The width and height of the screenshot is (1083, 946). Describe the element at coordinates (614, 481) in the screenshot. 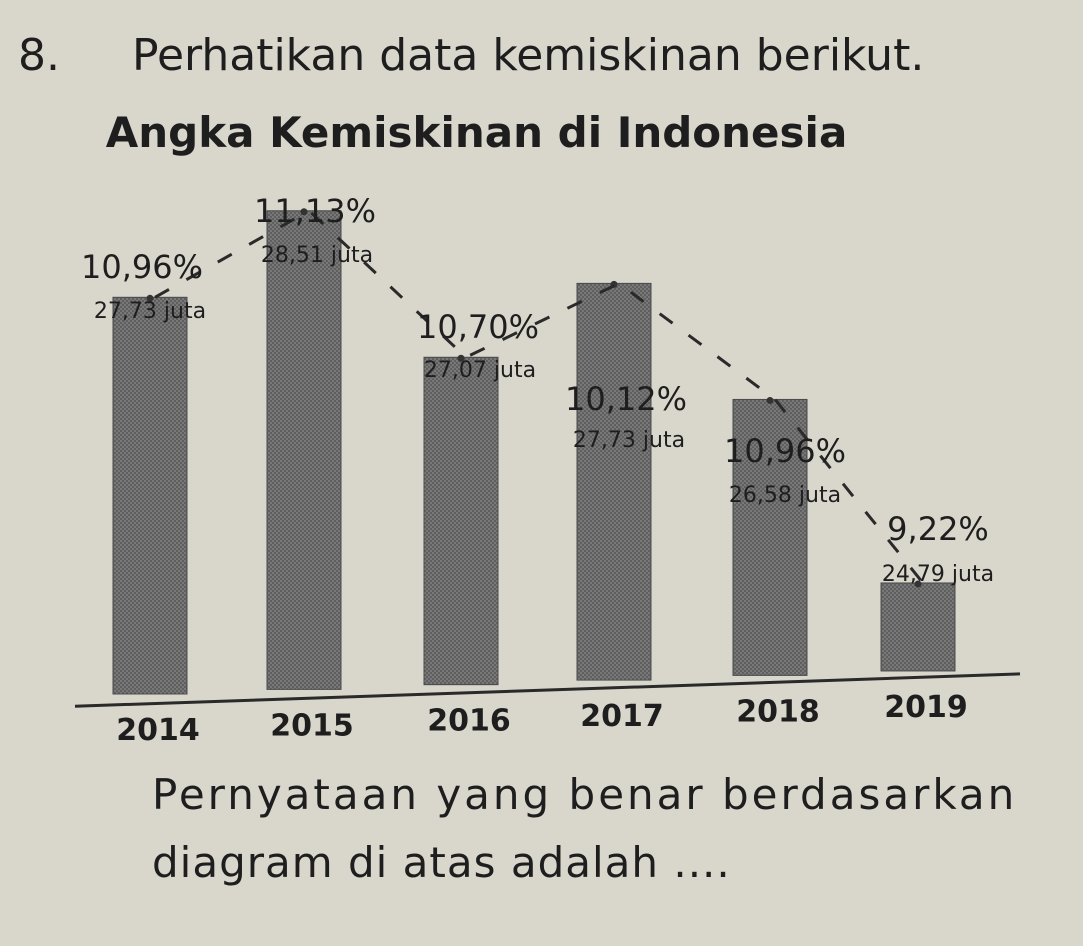

I see `bar-2017` at that location.